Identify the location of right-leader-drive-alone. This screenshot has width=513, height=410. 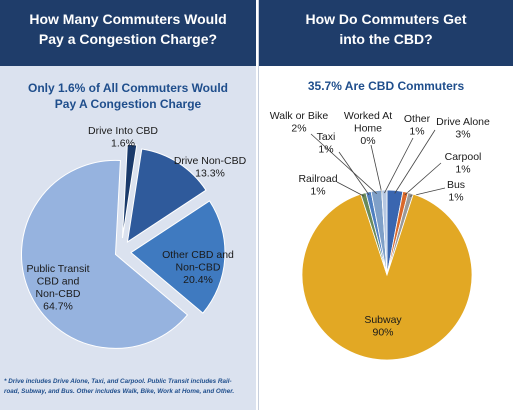
(415, 161).